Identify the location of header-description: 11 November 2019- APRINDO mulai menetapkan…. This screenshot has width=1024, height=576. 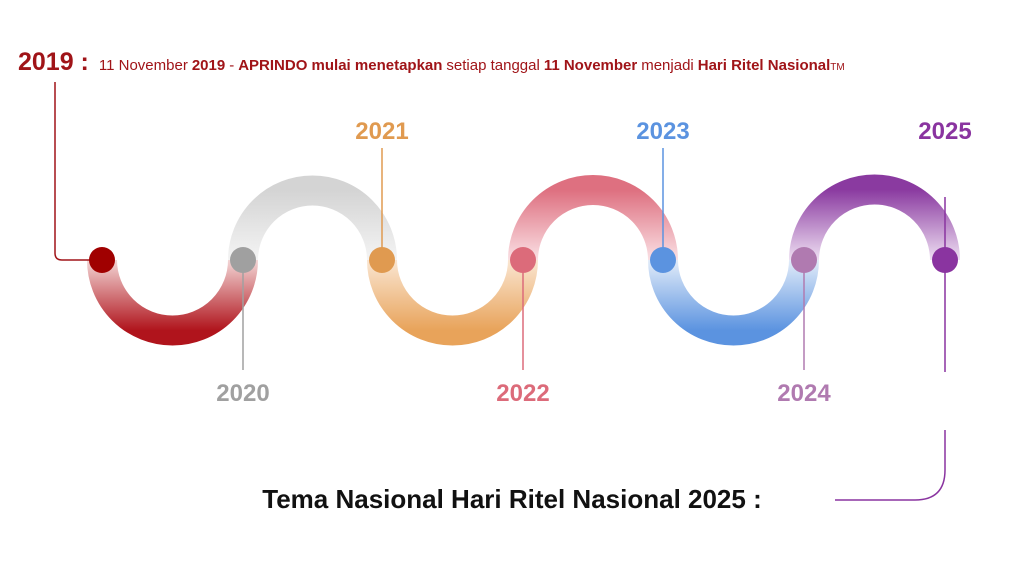
(472, 65).